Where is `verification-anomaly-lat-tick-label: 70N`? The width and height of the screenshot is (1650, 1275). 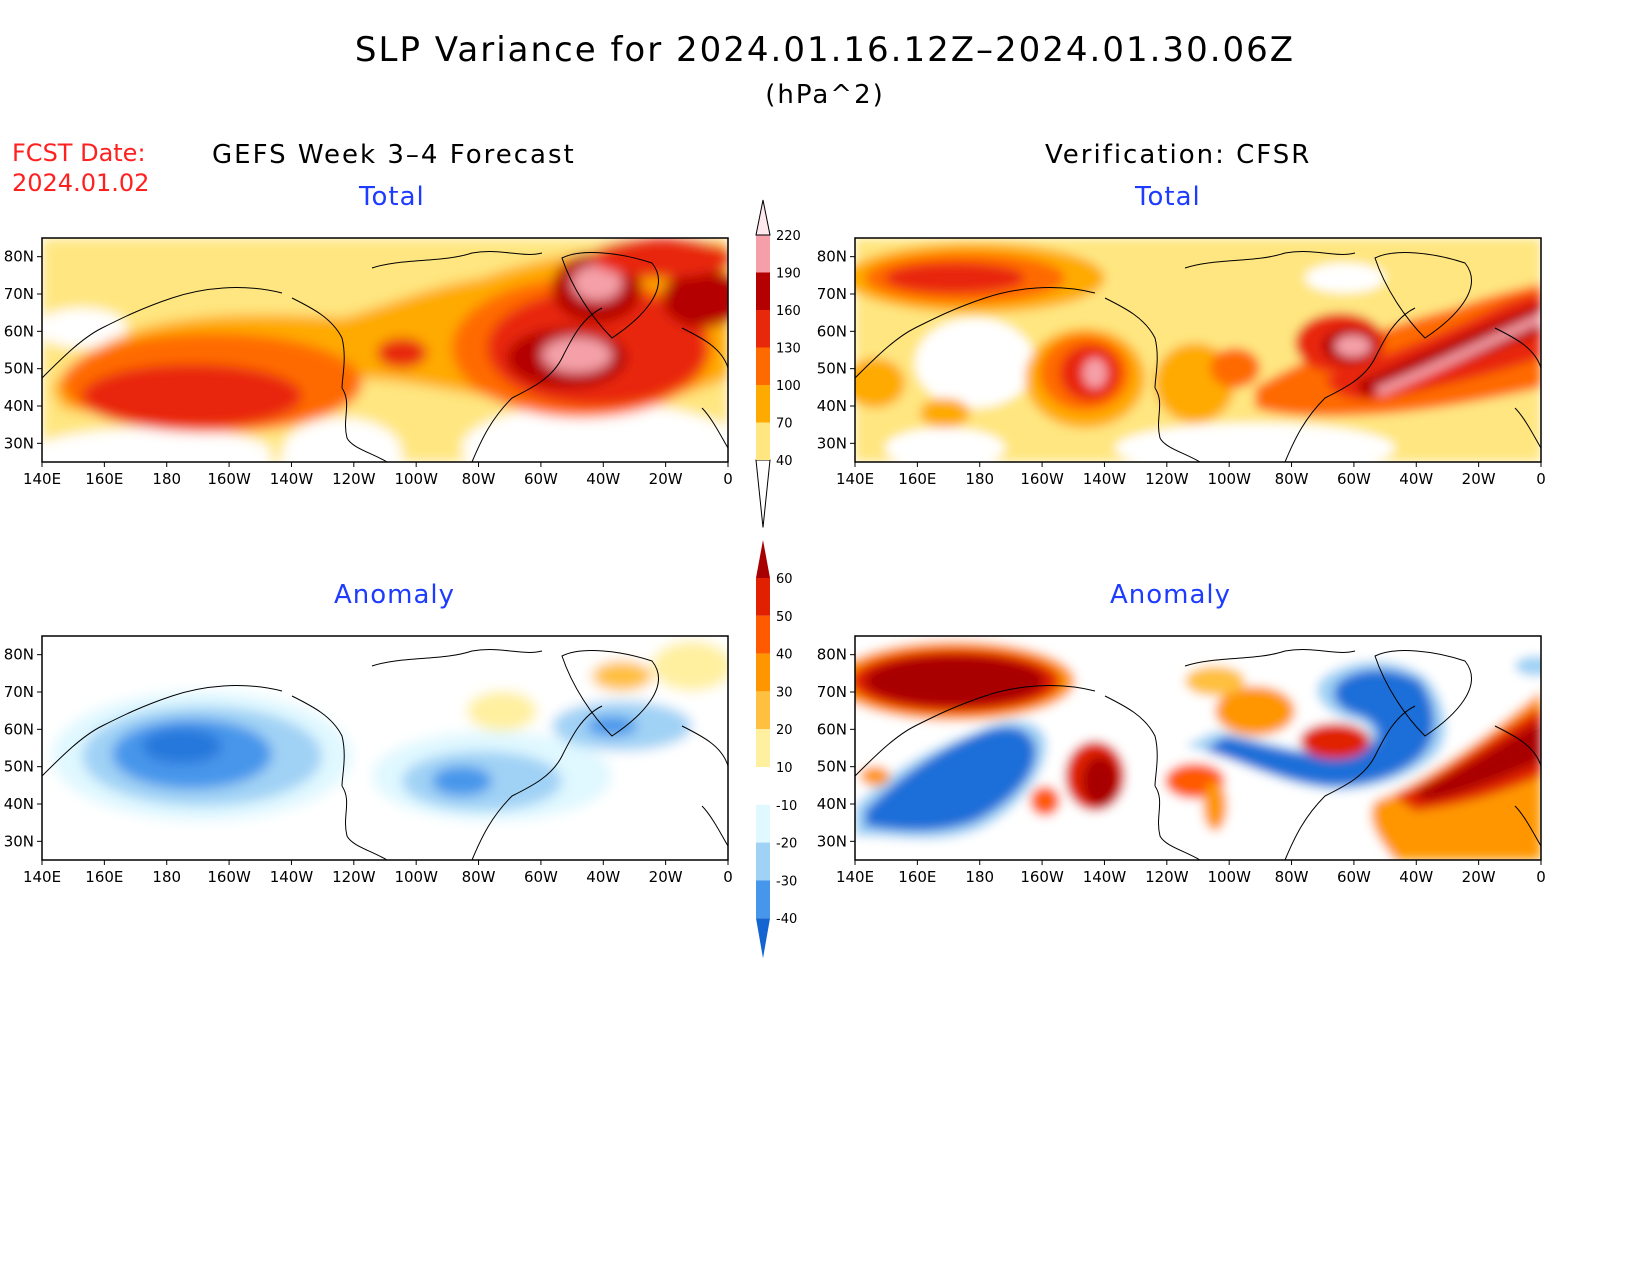
verification-anomaly-lat-tick-label: 70N is located at coordinates (832, 692).